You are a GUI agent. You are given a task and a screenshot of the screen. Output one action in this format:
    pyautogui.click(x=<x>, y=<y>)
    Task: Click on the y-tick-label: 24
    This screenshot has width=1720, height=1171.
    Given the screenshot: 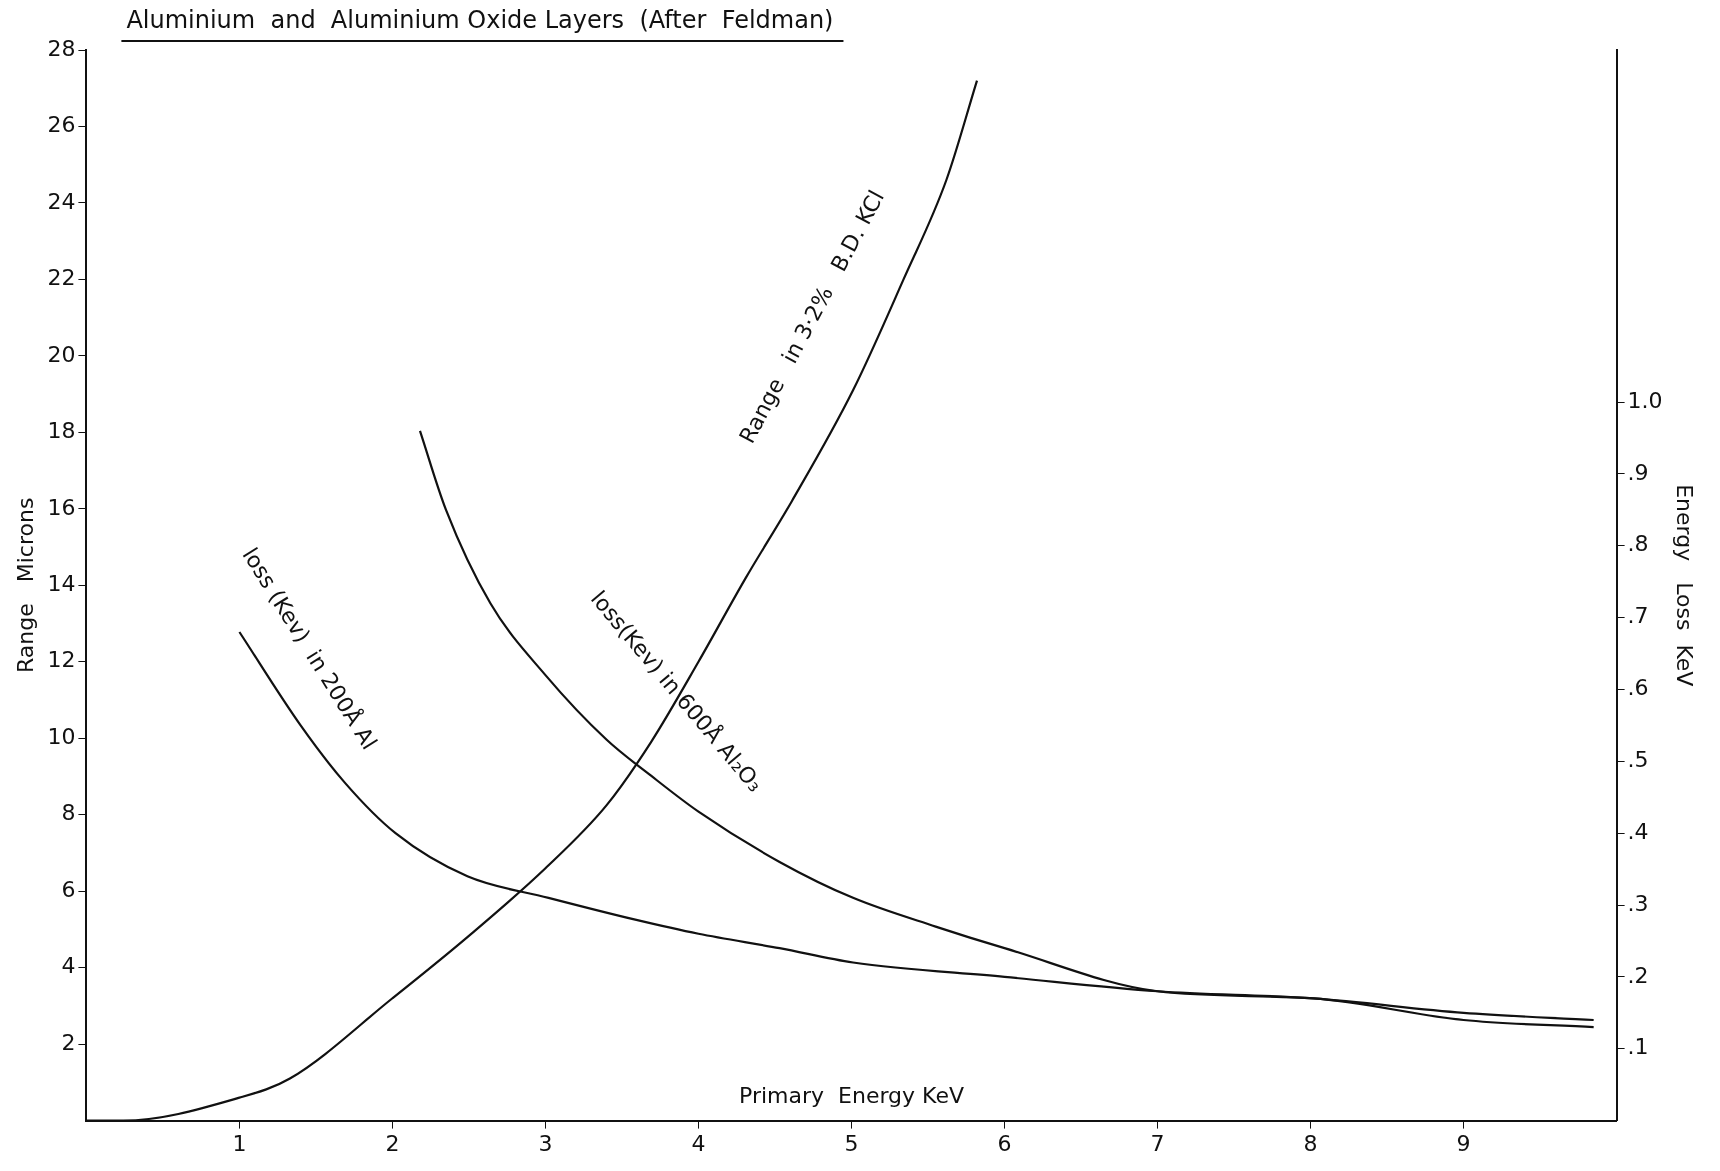 What is the action you would take?
    pyautogui.click(x=61, y=201)
    